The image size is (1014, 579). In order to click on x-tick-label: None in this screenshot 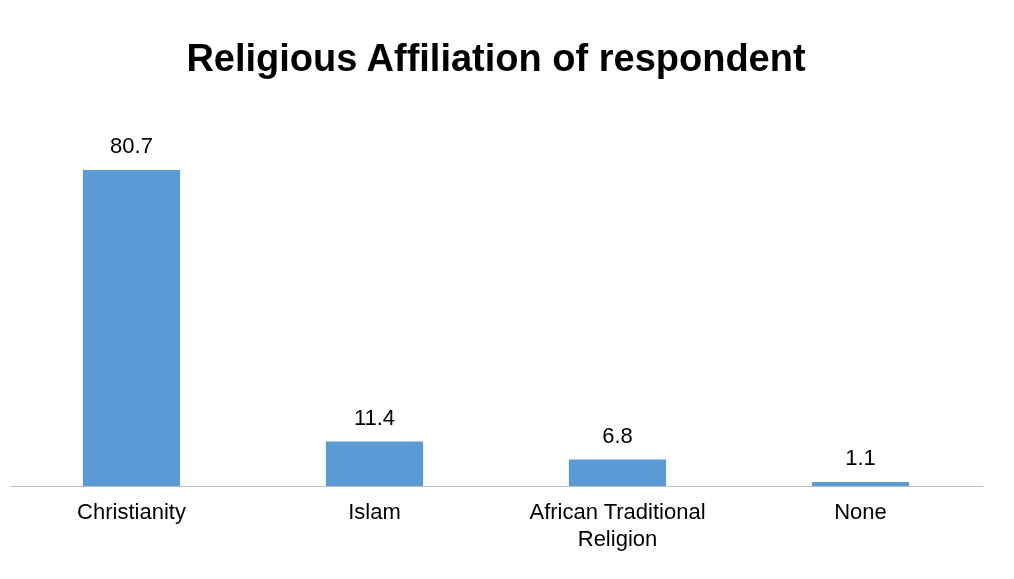, I will do `click(860, 512)`.